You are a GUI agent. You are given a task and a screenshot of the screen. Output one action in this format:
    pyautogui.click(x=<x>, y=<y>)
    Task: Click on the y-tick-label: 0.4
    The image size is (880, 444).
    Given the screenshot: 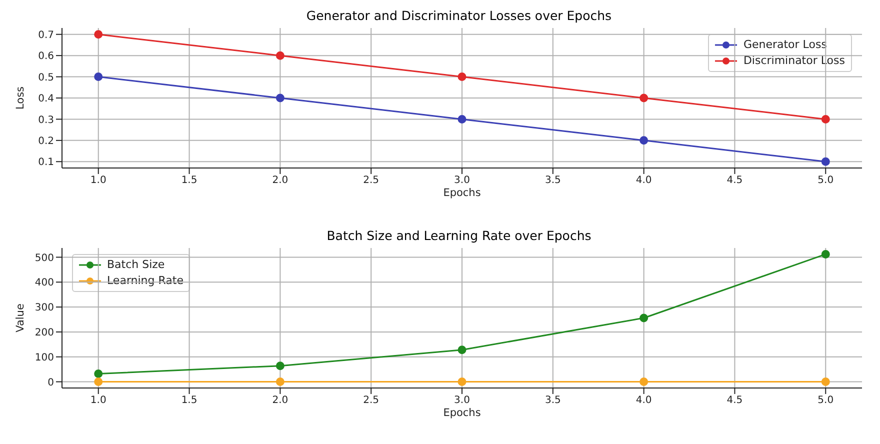 What is the action you would take?
    pyautogui.click(x=46, y=99)
    